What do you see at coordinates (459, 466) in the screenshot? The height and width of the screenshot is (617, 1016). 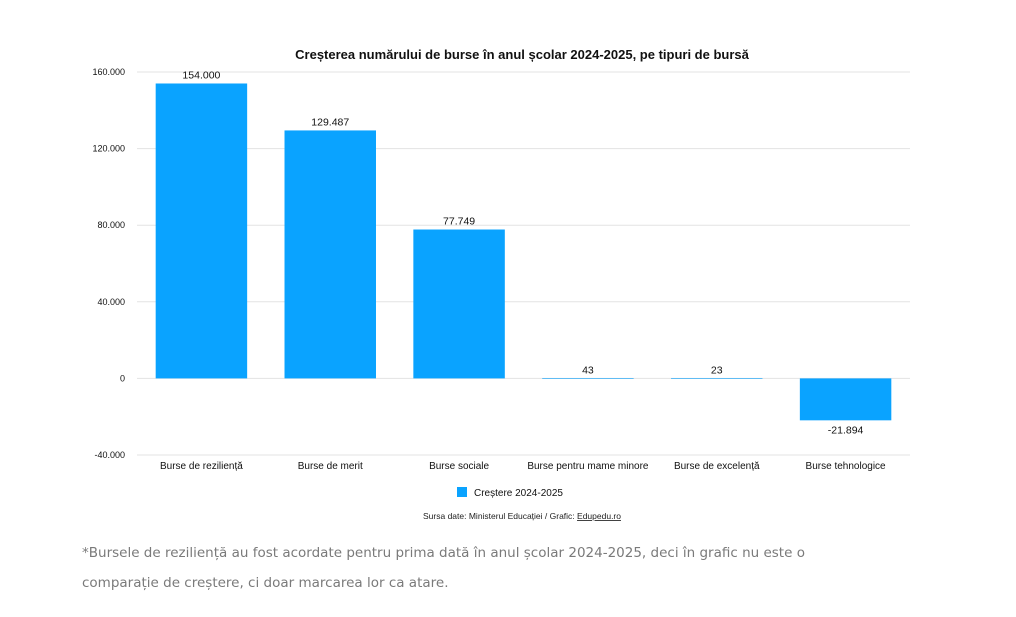 I see `x-category-label: Burse sociale` at bounding box center [459, 466].